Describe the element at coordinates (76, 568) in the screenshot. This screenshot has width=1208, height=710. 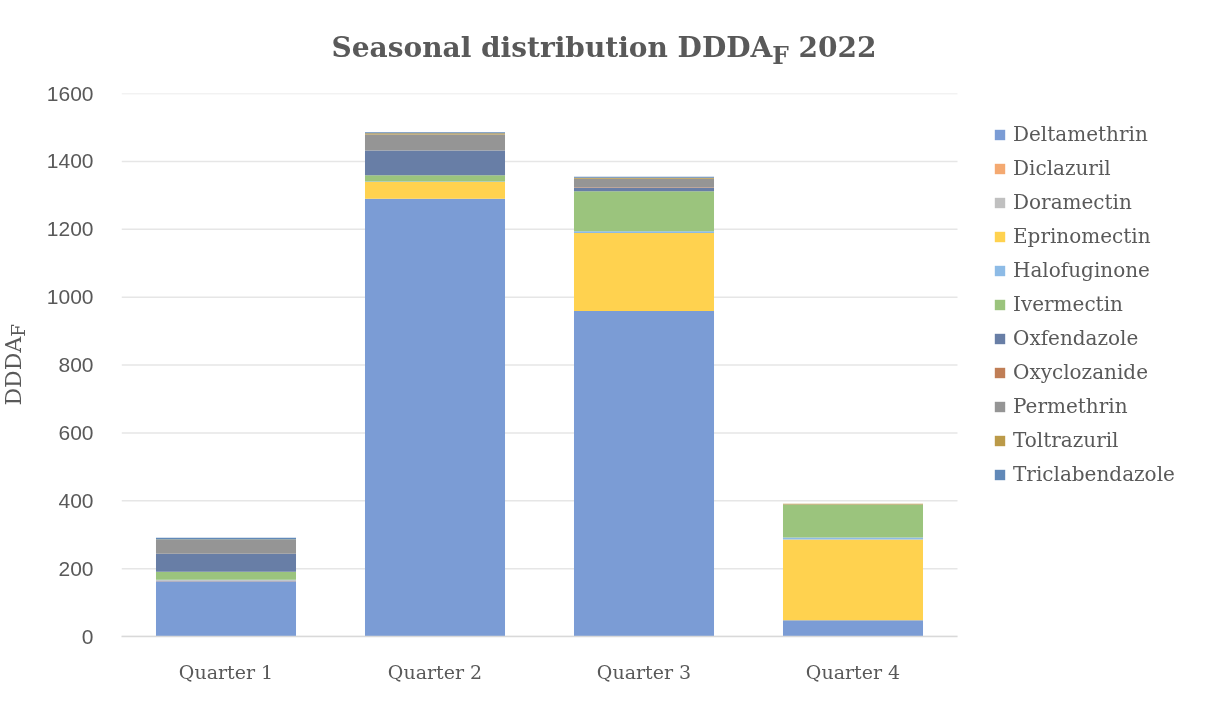
I see `y-tick-label: 200` at that location.